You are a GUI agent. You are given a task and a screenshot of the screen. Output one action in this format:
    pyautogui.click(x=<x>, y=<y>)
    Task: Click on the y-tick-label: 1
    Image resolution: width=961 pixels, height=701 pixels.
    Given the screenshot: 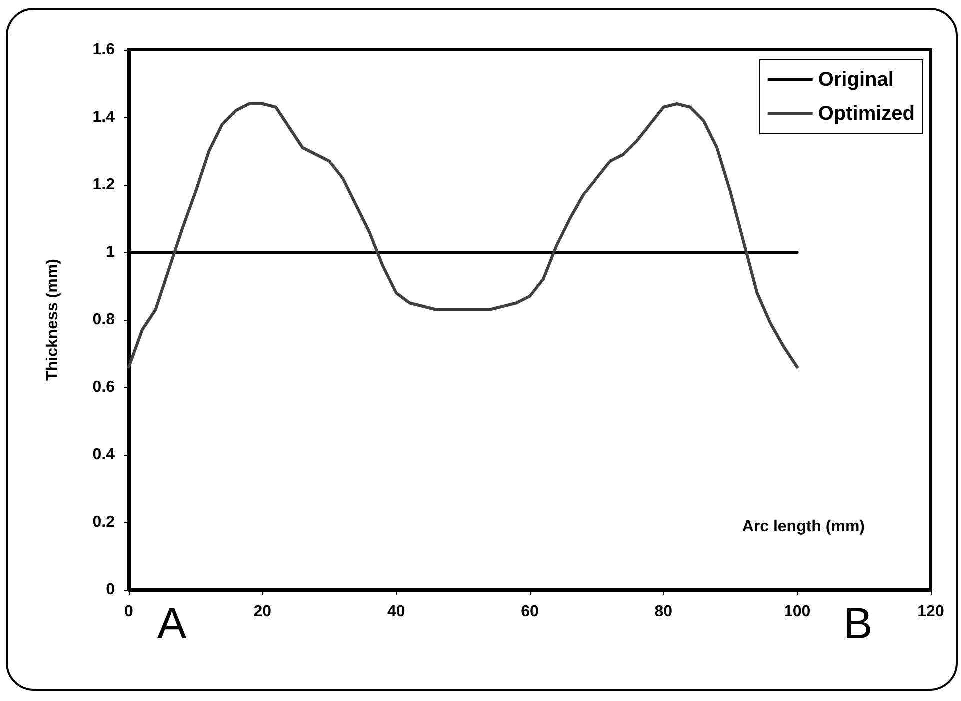 What is the action you would take?
    pyautogui.click(x=111, y=252)
    